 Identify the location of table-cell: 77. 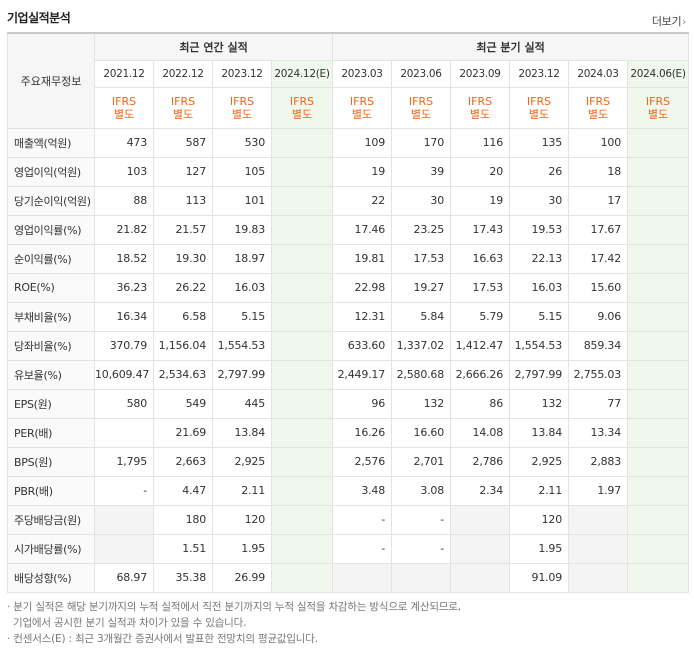
(598, 403).